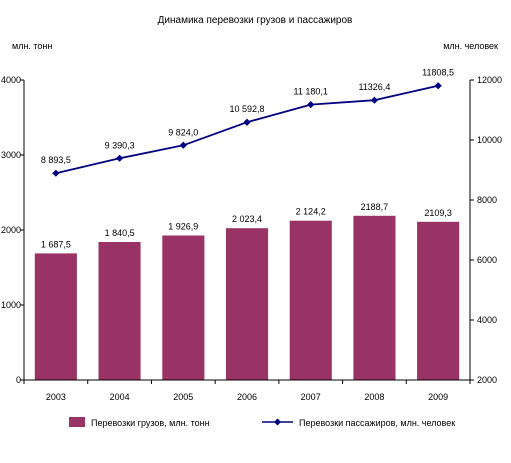 This screenshot has width=511, height=463. Describe the element at coordinates (77, 422) in the screenshot. I see `legend-swatch-bars` at that location.